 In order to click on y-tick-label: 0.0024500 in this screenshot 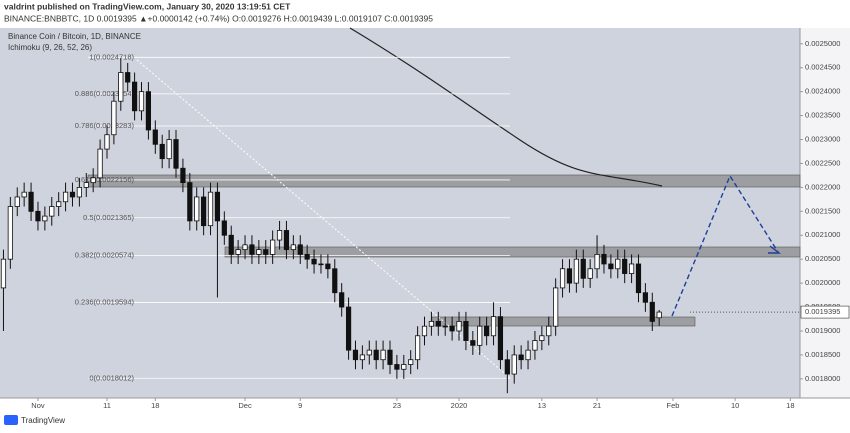, I will do `click(822, 67)`.